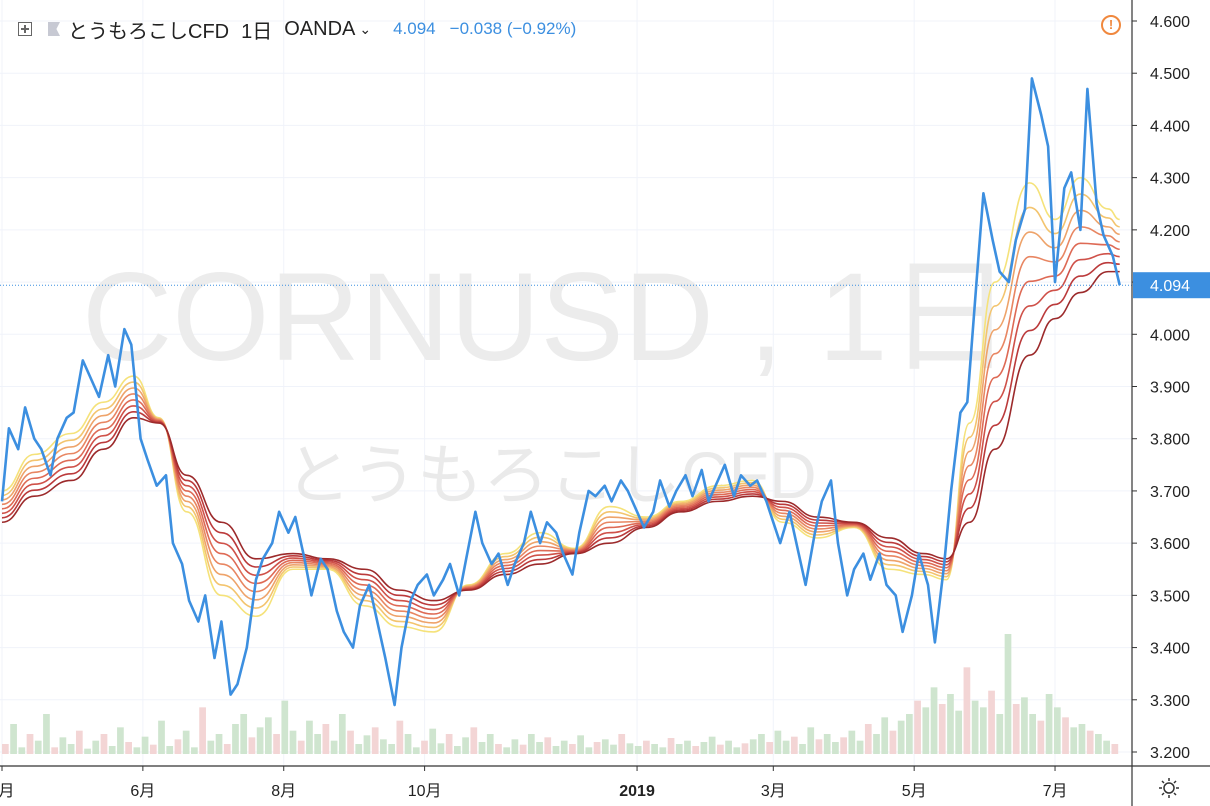 Image resolution: width=1210 pixels, height=806 pixels. I want to click on y-tick-label: 3.900, so click(1170, 388).